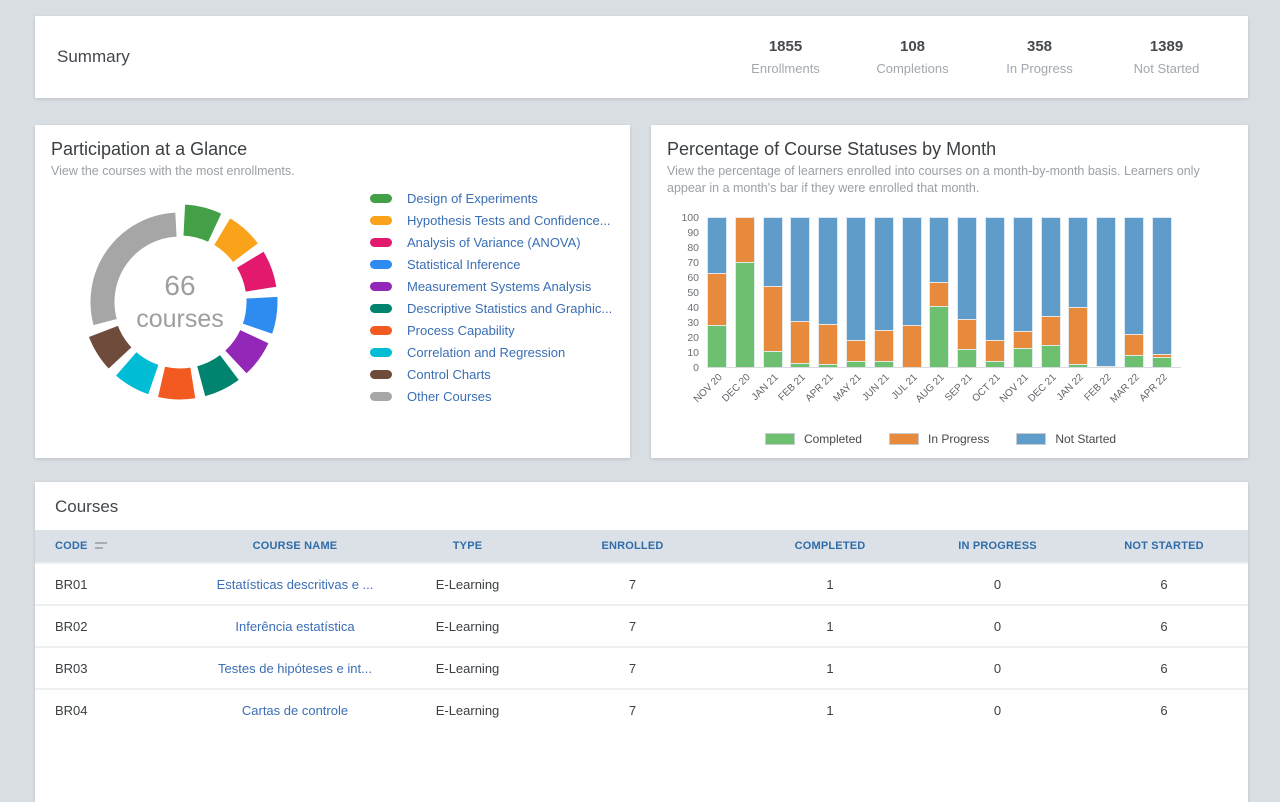 The image size is (1280, 802). Describe the element at coordinates (491, 330) in the screenshot. I see `donut-legend-item: Process Capability` at that location.